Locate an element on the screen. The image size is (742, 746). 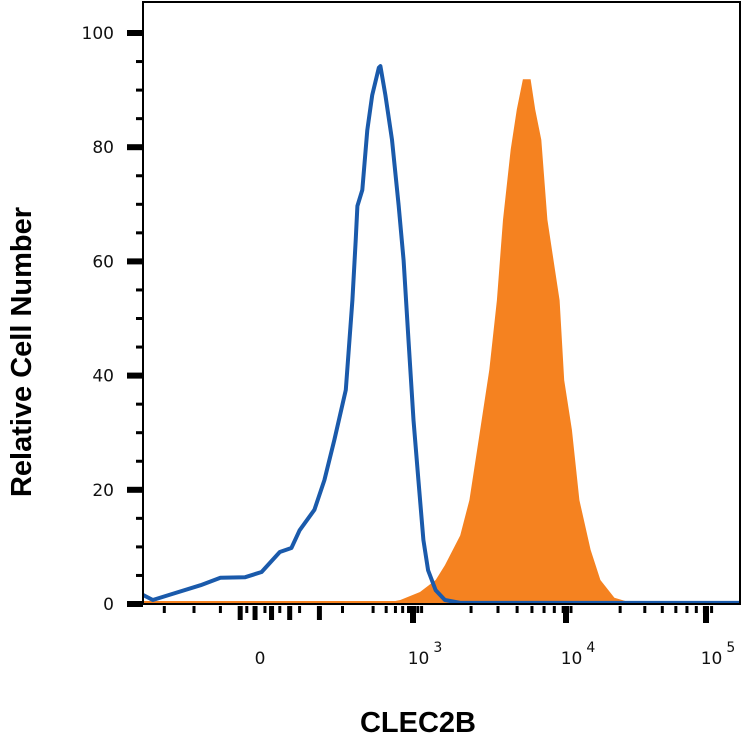
y-tick-label: 40 is located at coordinates (103, 377).